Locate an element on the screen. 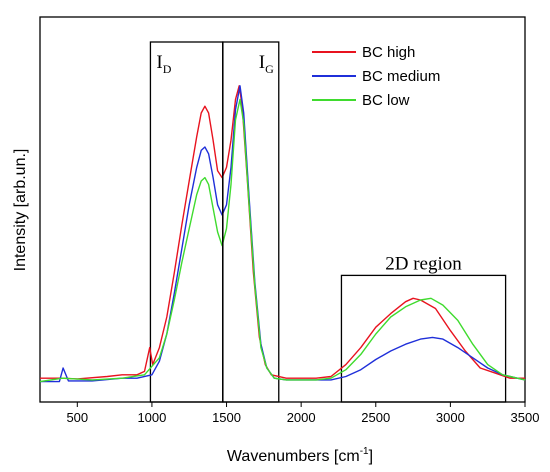 The height and width of the screenshot is (472, 550). annotation-label-2: 2D region is located at coordinates (423, 263).